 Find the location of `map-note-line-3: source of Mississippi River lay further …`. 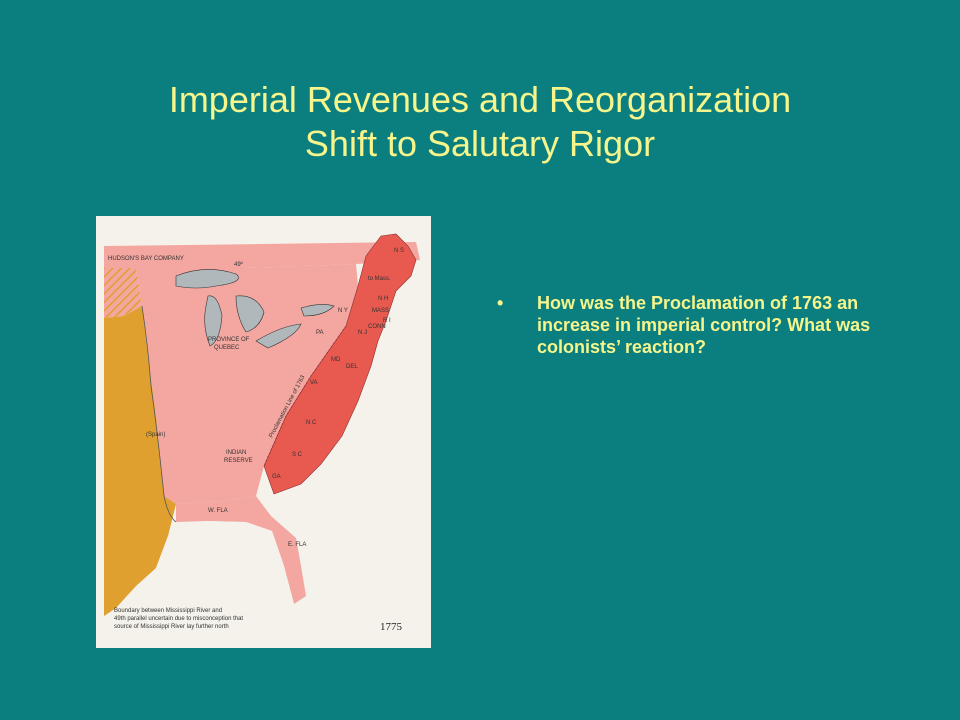

map-note-line-3: source of Mississippi River lay further … is located at coordinates (171, 627).